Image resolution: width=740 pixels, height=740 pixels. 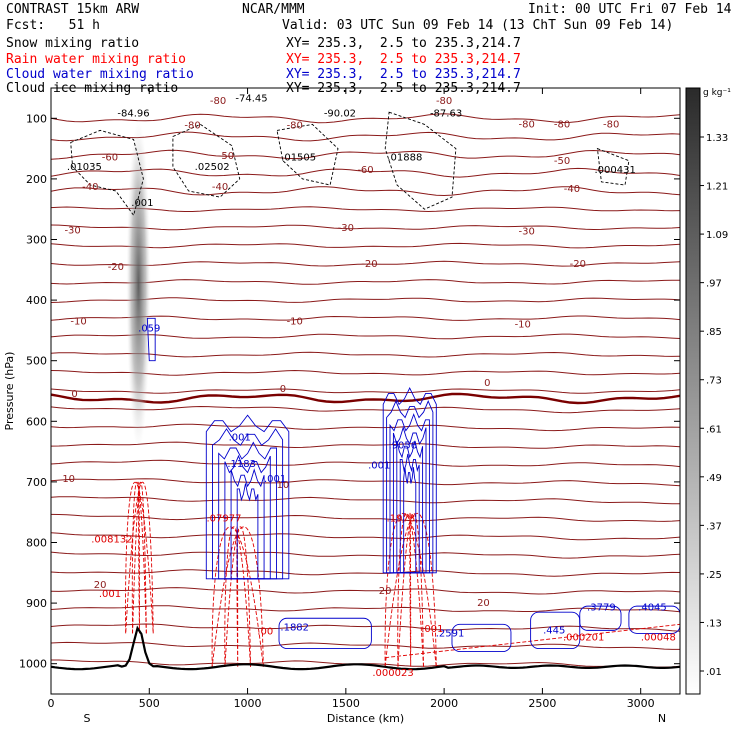 What do you see at coordinates (403, 74) in the screenshot?
I see `field-cloudwater-xy: XY= 235.3, 2.5 to 235.3,214.7` at bounding box center [403, 74].